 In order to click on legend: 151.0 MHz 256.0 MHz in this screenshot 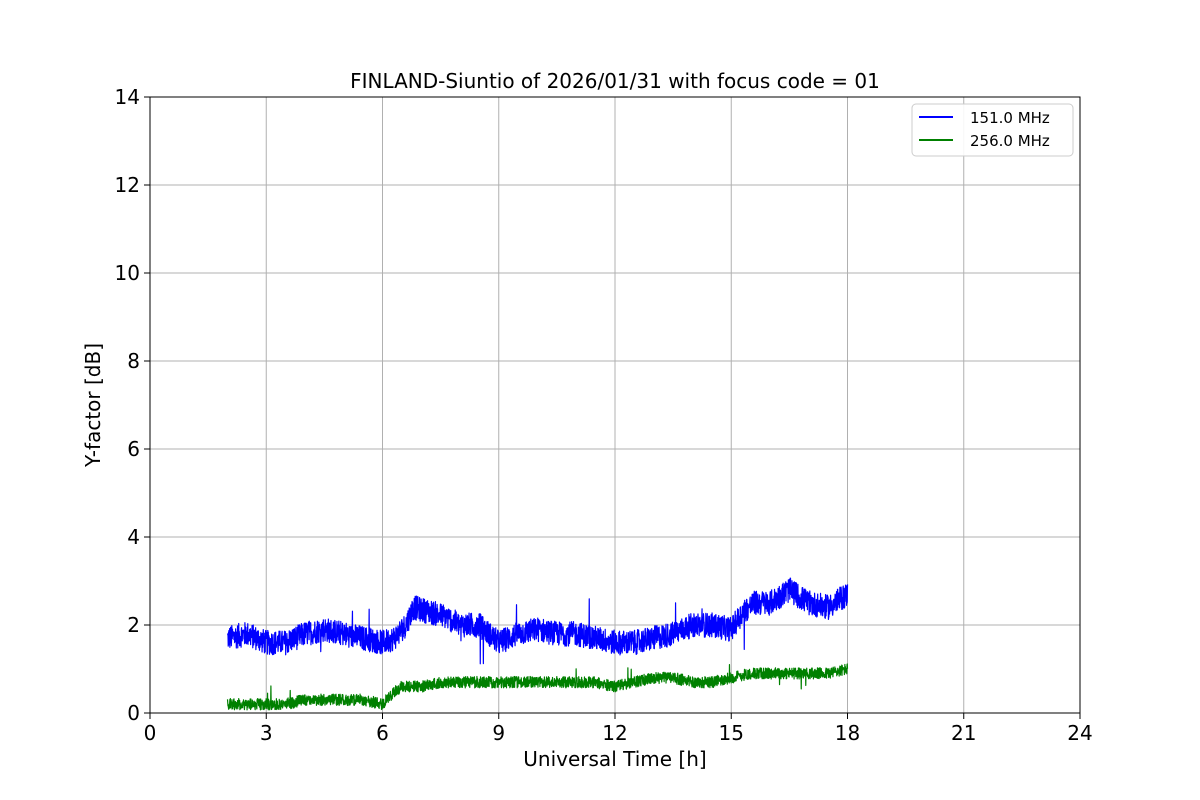, I will do `click(992, 130)`.